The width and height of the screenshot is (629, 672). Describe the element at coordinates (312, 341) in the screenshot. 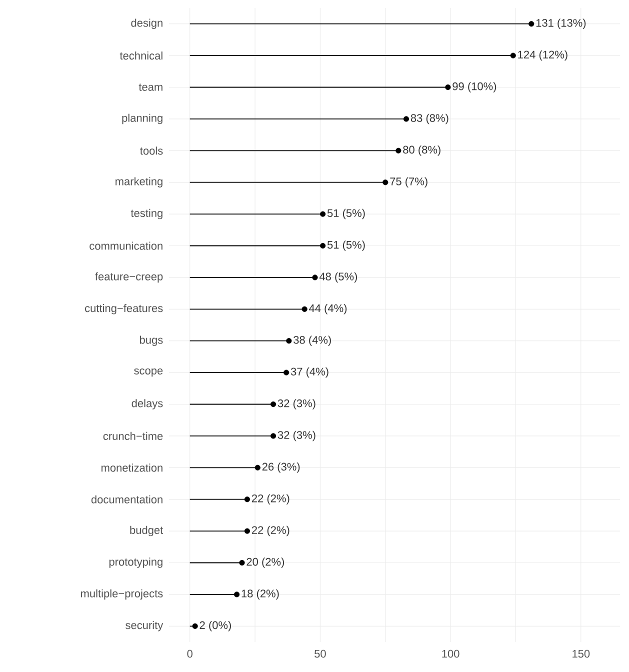

I see `data-label: 38 (4%)` at that location.